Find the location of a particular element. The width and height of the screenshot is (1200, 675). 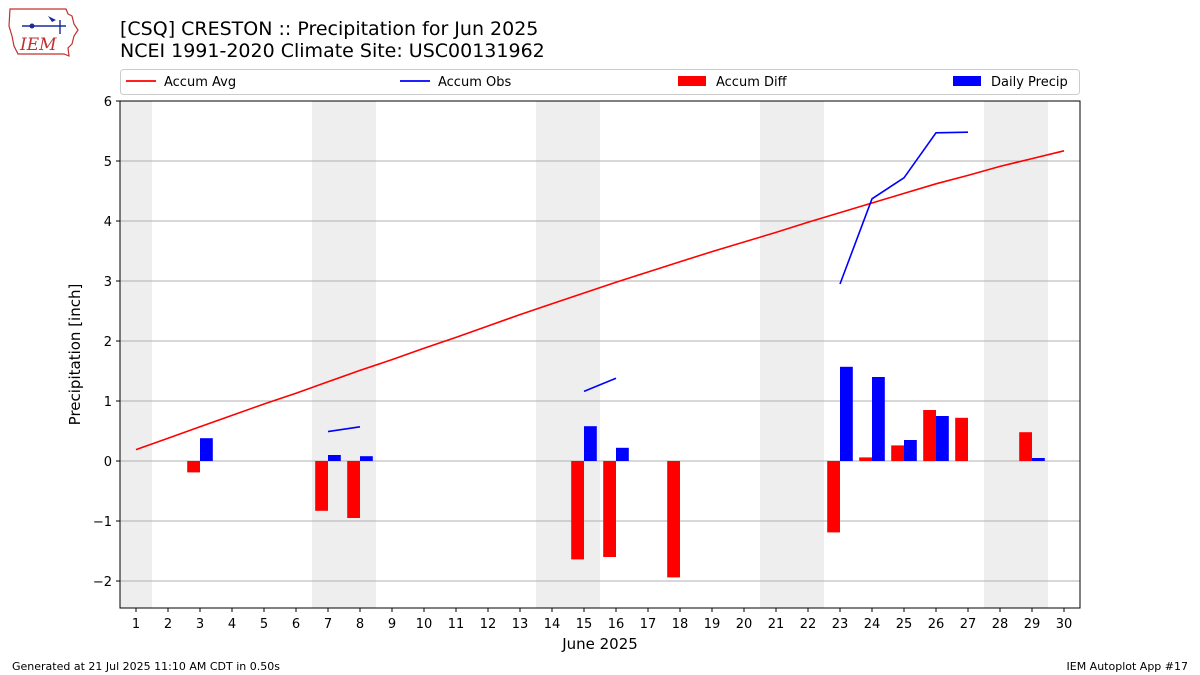

y-tick-label: 0 is located at coordinates (108, 462).